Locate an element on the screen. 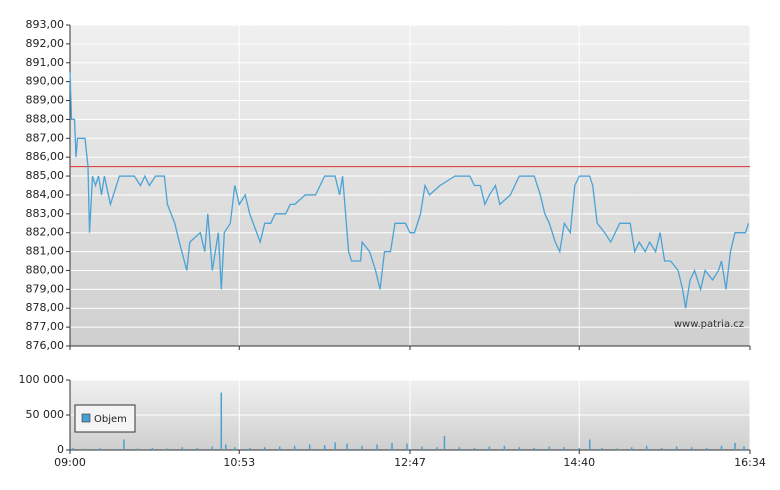 The image size is (780, 490). y-tick-label: 884,00 is located at coordinates (45, 194).